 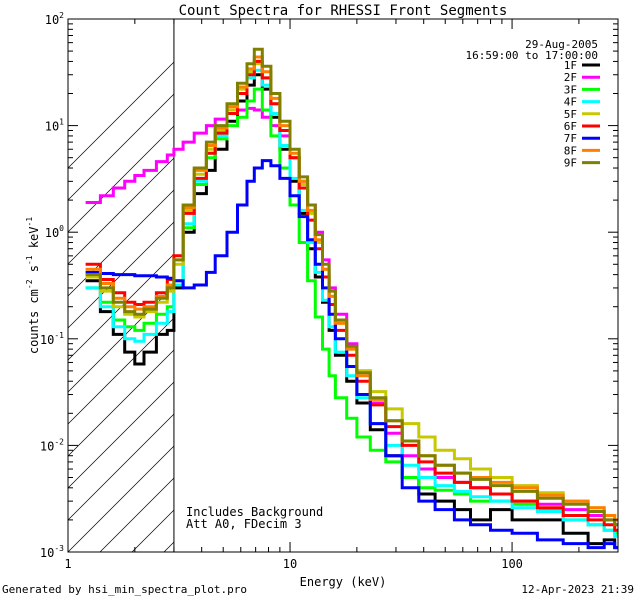 What do you see at coordinates (52, 445) in the screenshot?
I see `y-tick-label: 10⁻²` at bounding box center [52, 445].